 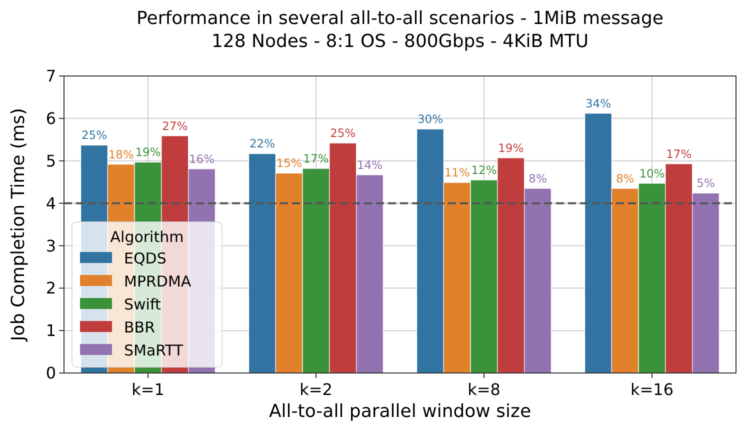 I want to click on x-axis-title: All-to-all parallel window size, so click(x=400, y=411).